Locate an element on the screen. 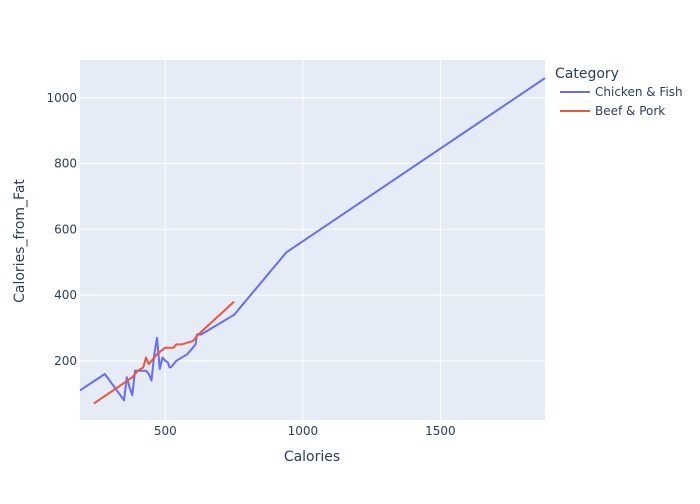  y-tick-label: 200 is located at coordinates (65, 361).